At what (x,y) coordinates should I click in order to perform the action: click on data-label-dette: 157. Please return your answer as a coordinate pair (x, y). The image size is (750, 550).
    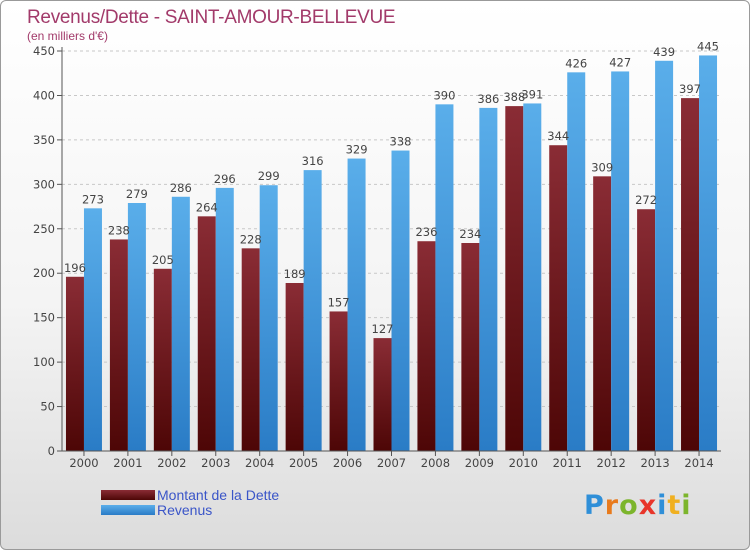
    Looking at the image, I should click on (339, 302).